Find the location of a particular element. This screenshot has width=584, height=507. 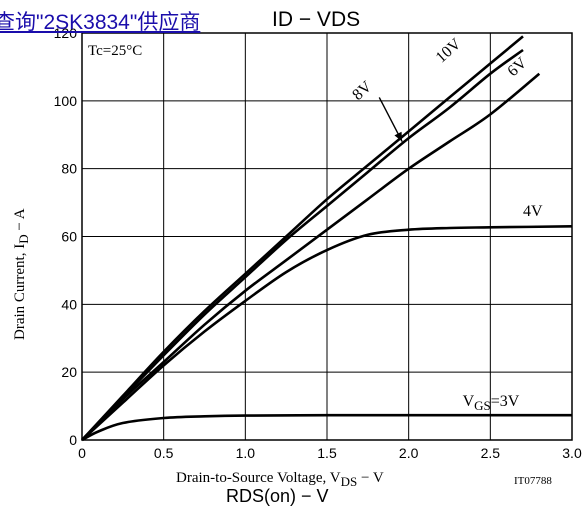

supplier-query-link: 查询"2SK3834"供应商 is located at coordinates (100, 22).